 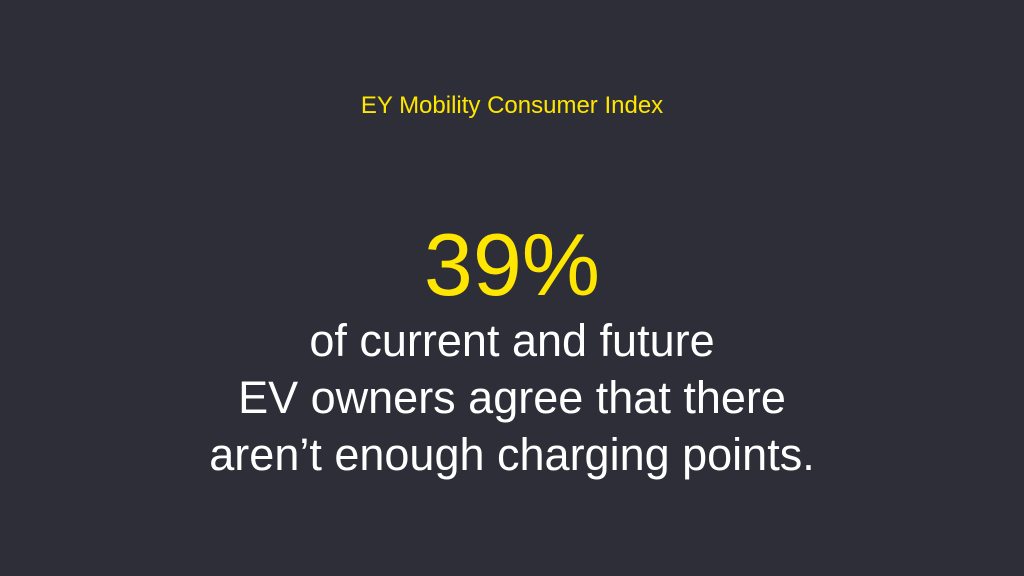 I want to click on caption-line: EV owners agree that there, so click(x=512, y=397).